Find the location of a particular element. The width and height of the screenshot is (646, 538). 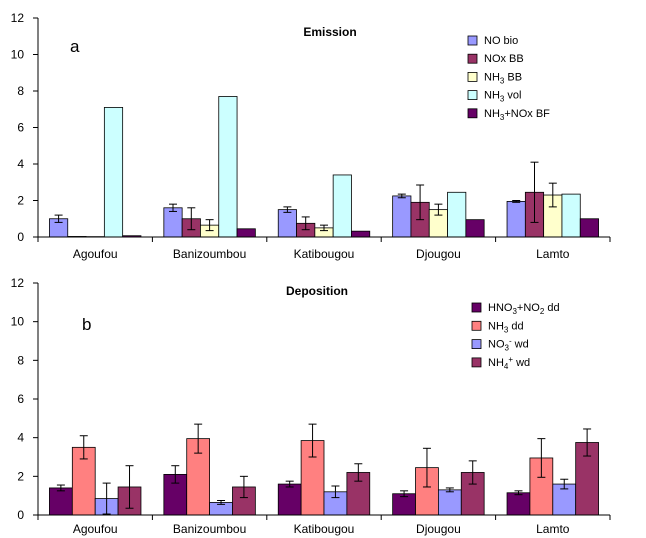

legend-label: NH4+ wd is located at coordinates (509, 363).